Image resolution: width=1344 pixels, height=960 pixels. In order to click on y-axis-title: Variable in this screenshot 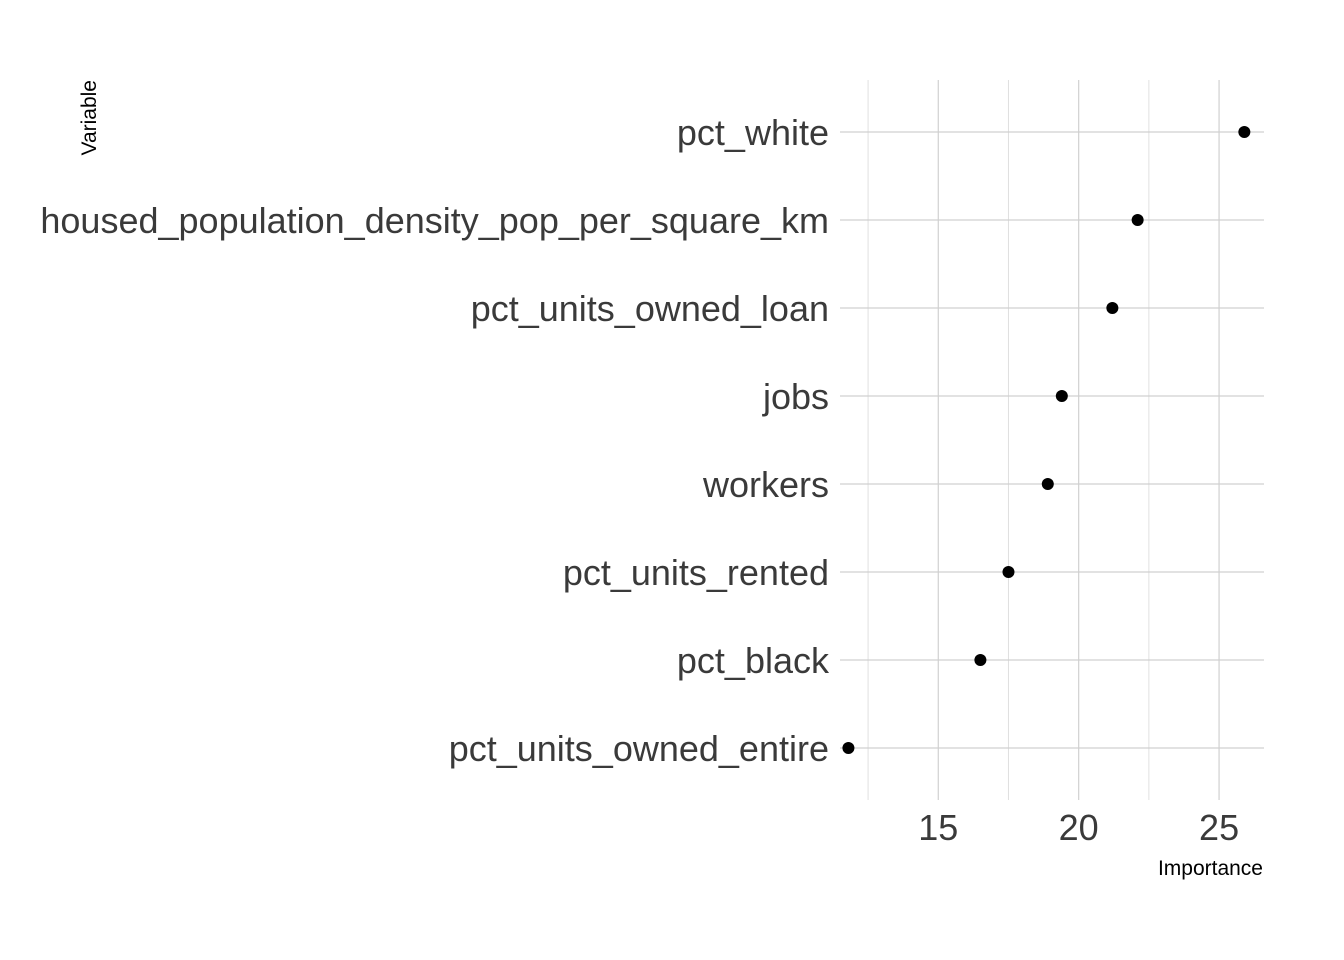, I will do `click(89, 118)`.